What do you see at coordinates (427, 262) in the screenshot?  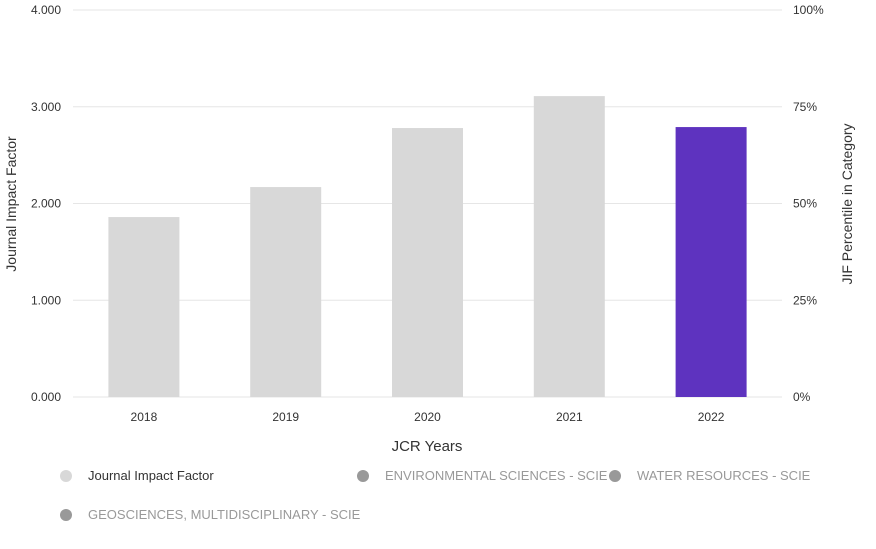 I see `bar-2020` at bounding box center [427, 262].